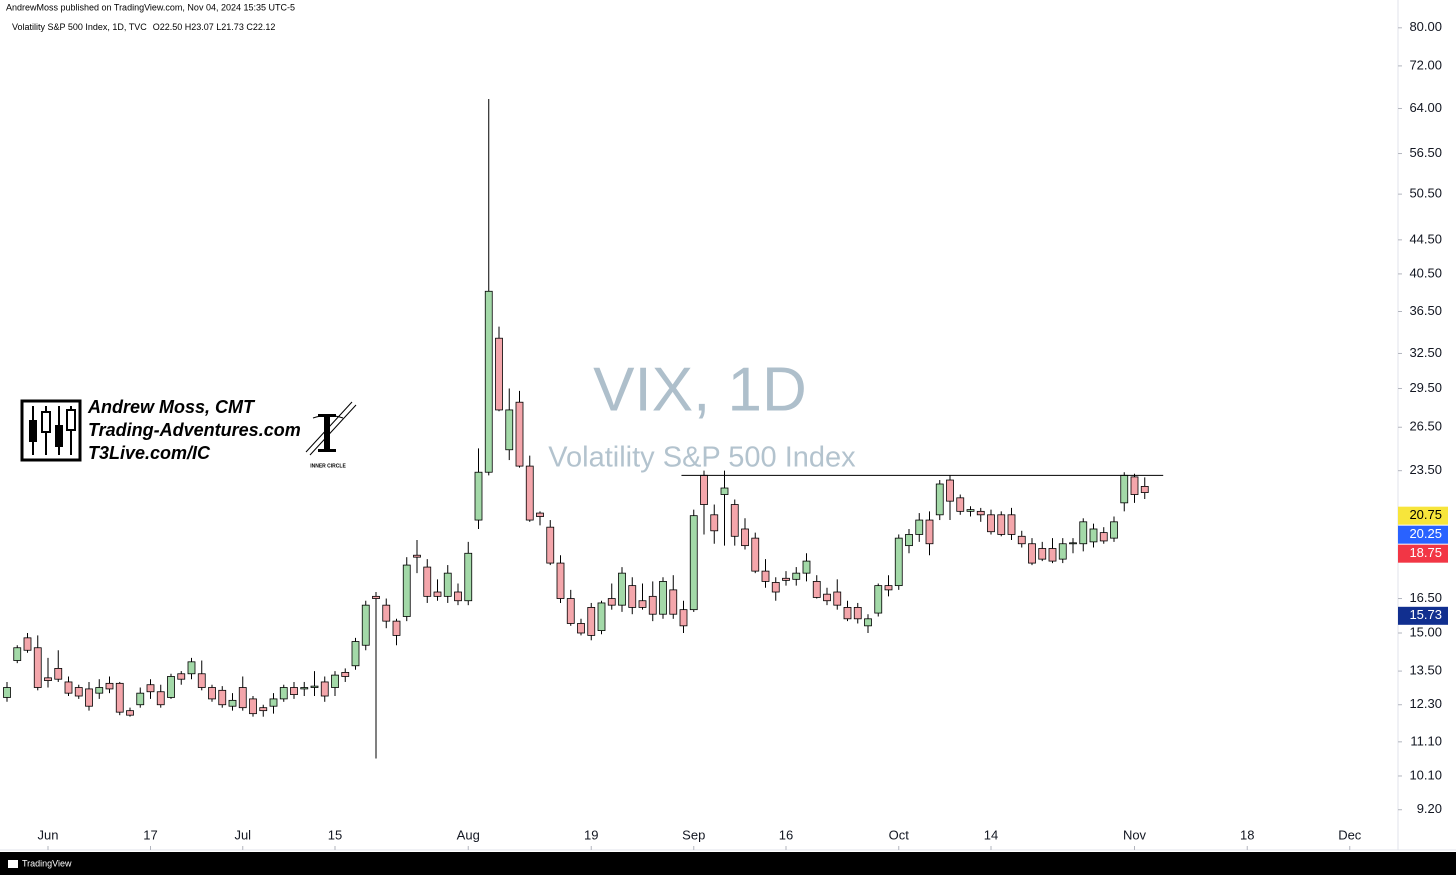  Describe the element at coordinates (1425, 631) in the screenshot. I see `y-tick-label: 15.00` at that location.